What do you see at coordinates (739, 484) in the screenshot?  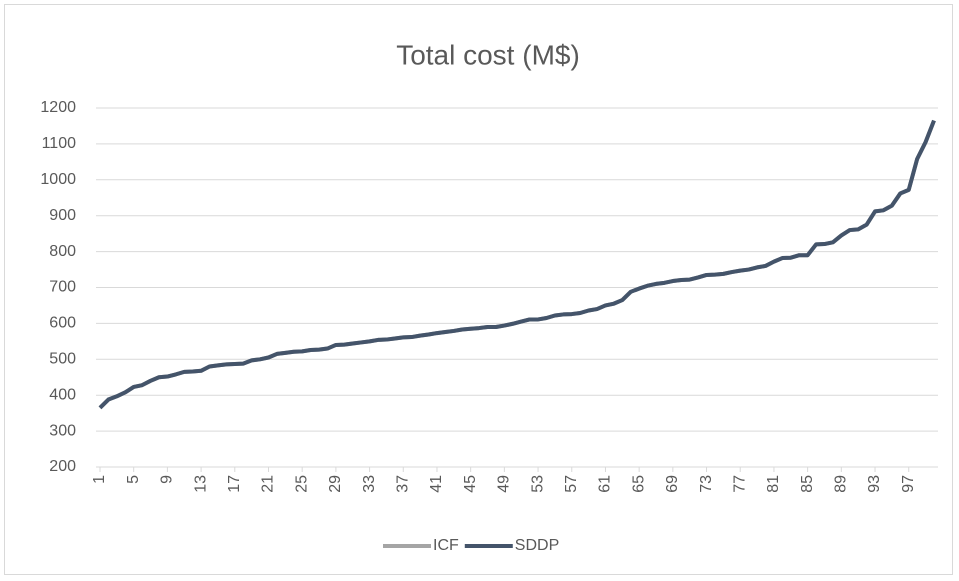 I see `x-tick-label: 77` at bounding box center [739, 484].